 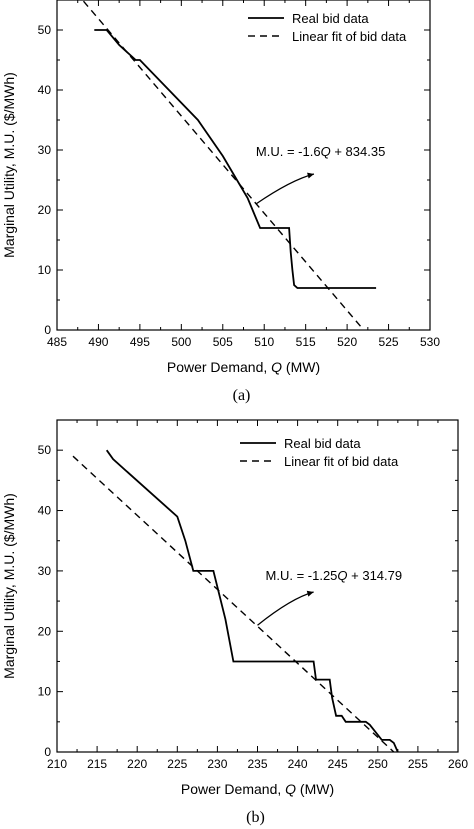 I want to click on x-tick-label: 245, so click(x=338, y=764).